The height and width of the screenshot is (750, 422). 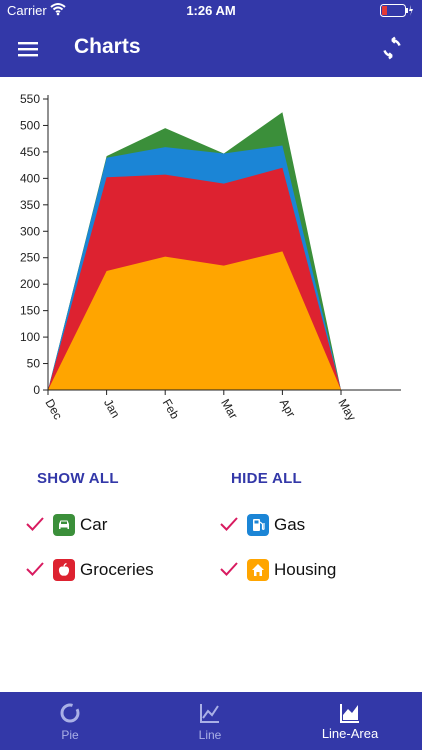 I want to click on legend-item-gas: Gas, so click(x=304, y=525).